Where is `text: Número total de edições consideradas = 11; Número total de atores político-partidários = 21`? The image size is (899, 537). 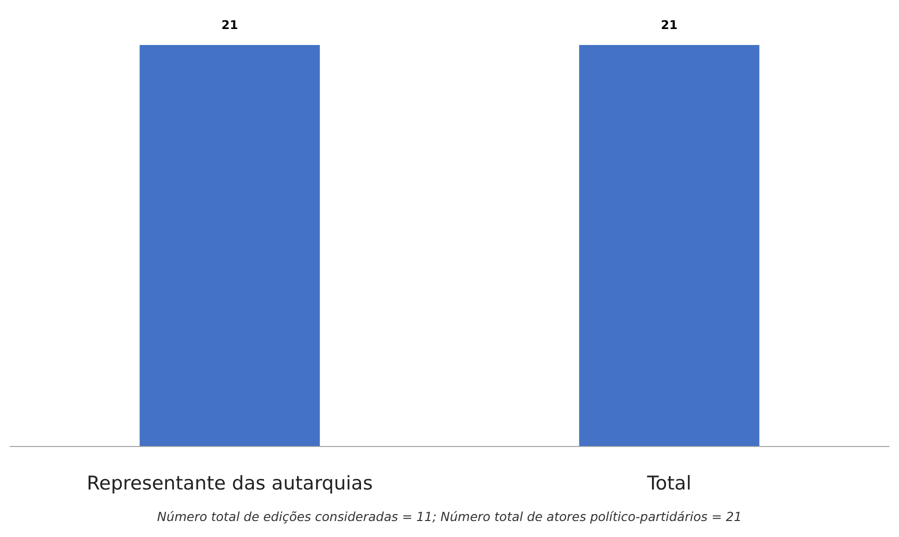 text: Número total de edições consideradas = 11; Número total de atores político-partidários = 21 is located at coordinates (449, 516).